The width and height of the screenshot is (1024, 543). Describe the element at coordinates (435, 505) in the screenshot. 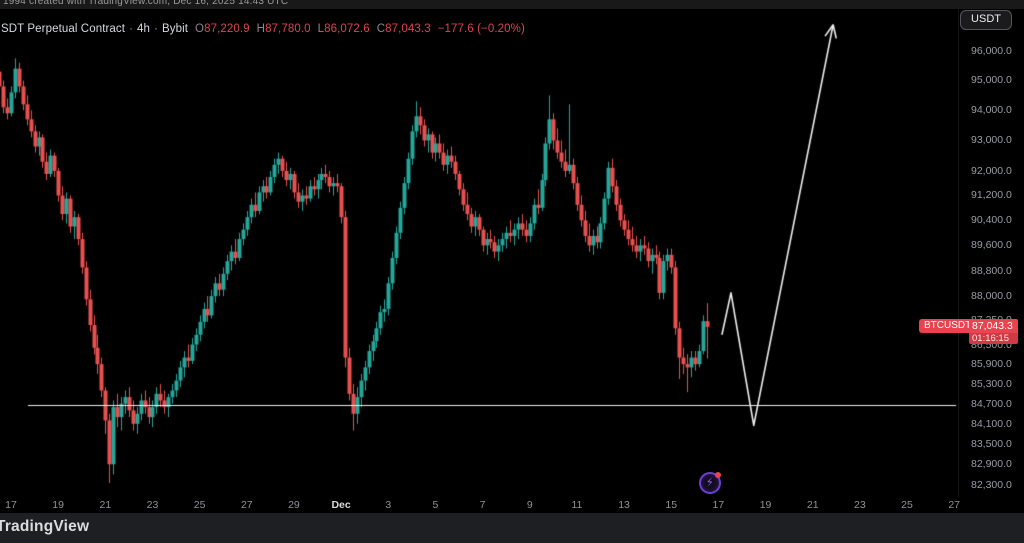

I see `time-axis-label: 5` at that location.